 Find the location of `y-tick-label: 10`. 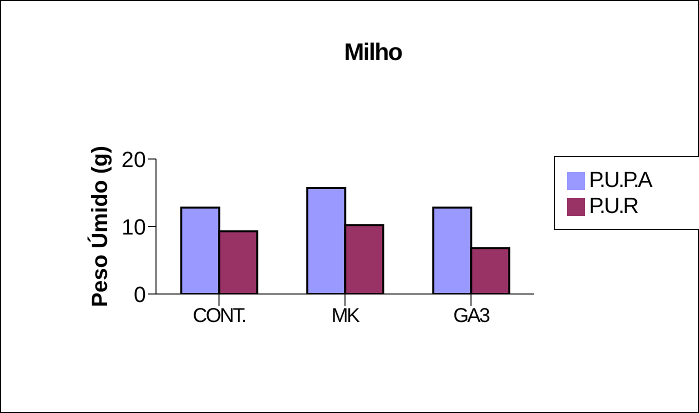

y-tick-label: 10 is located at coordinates (134, 227).